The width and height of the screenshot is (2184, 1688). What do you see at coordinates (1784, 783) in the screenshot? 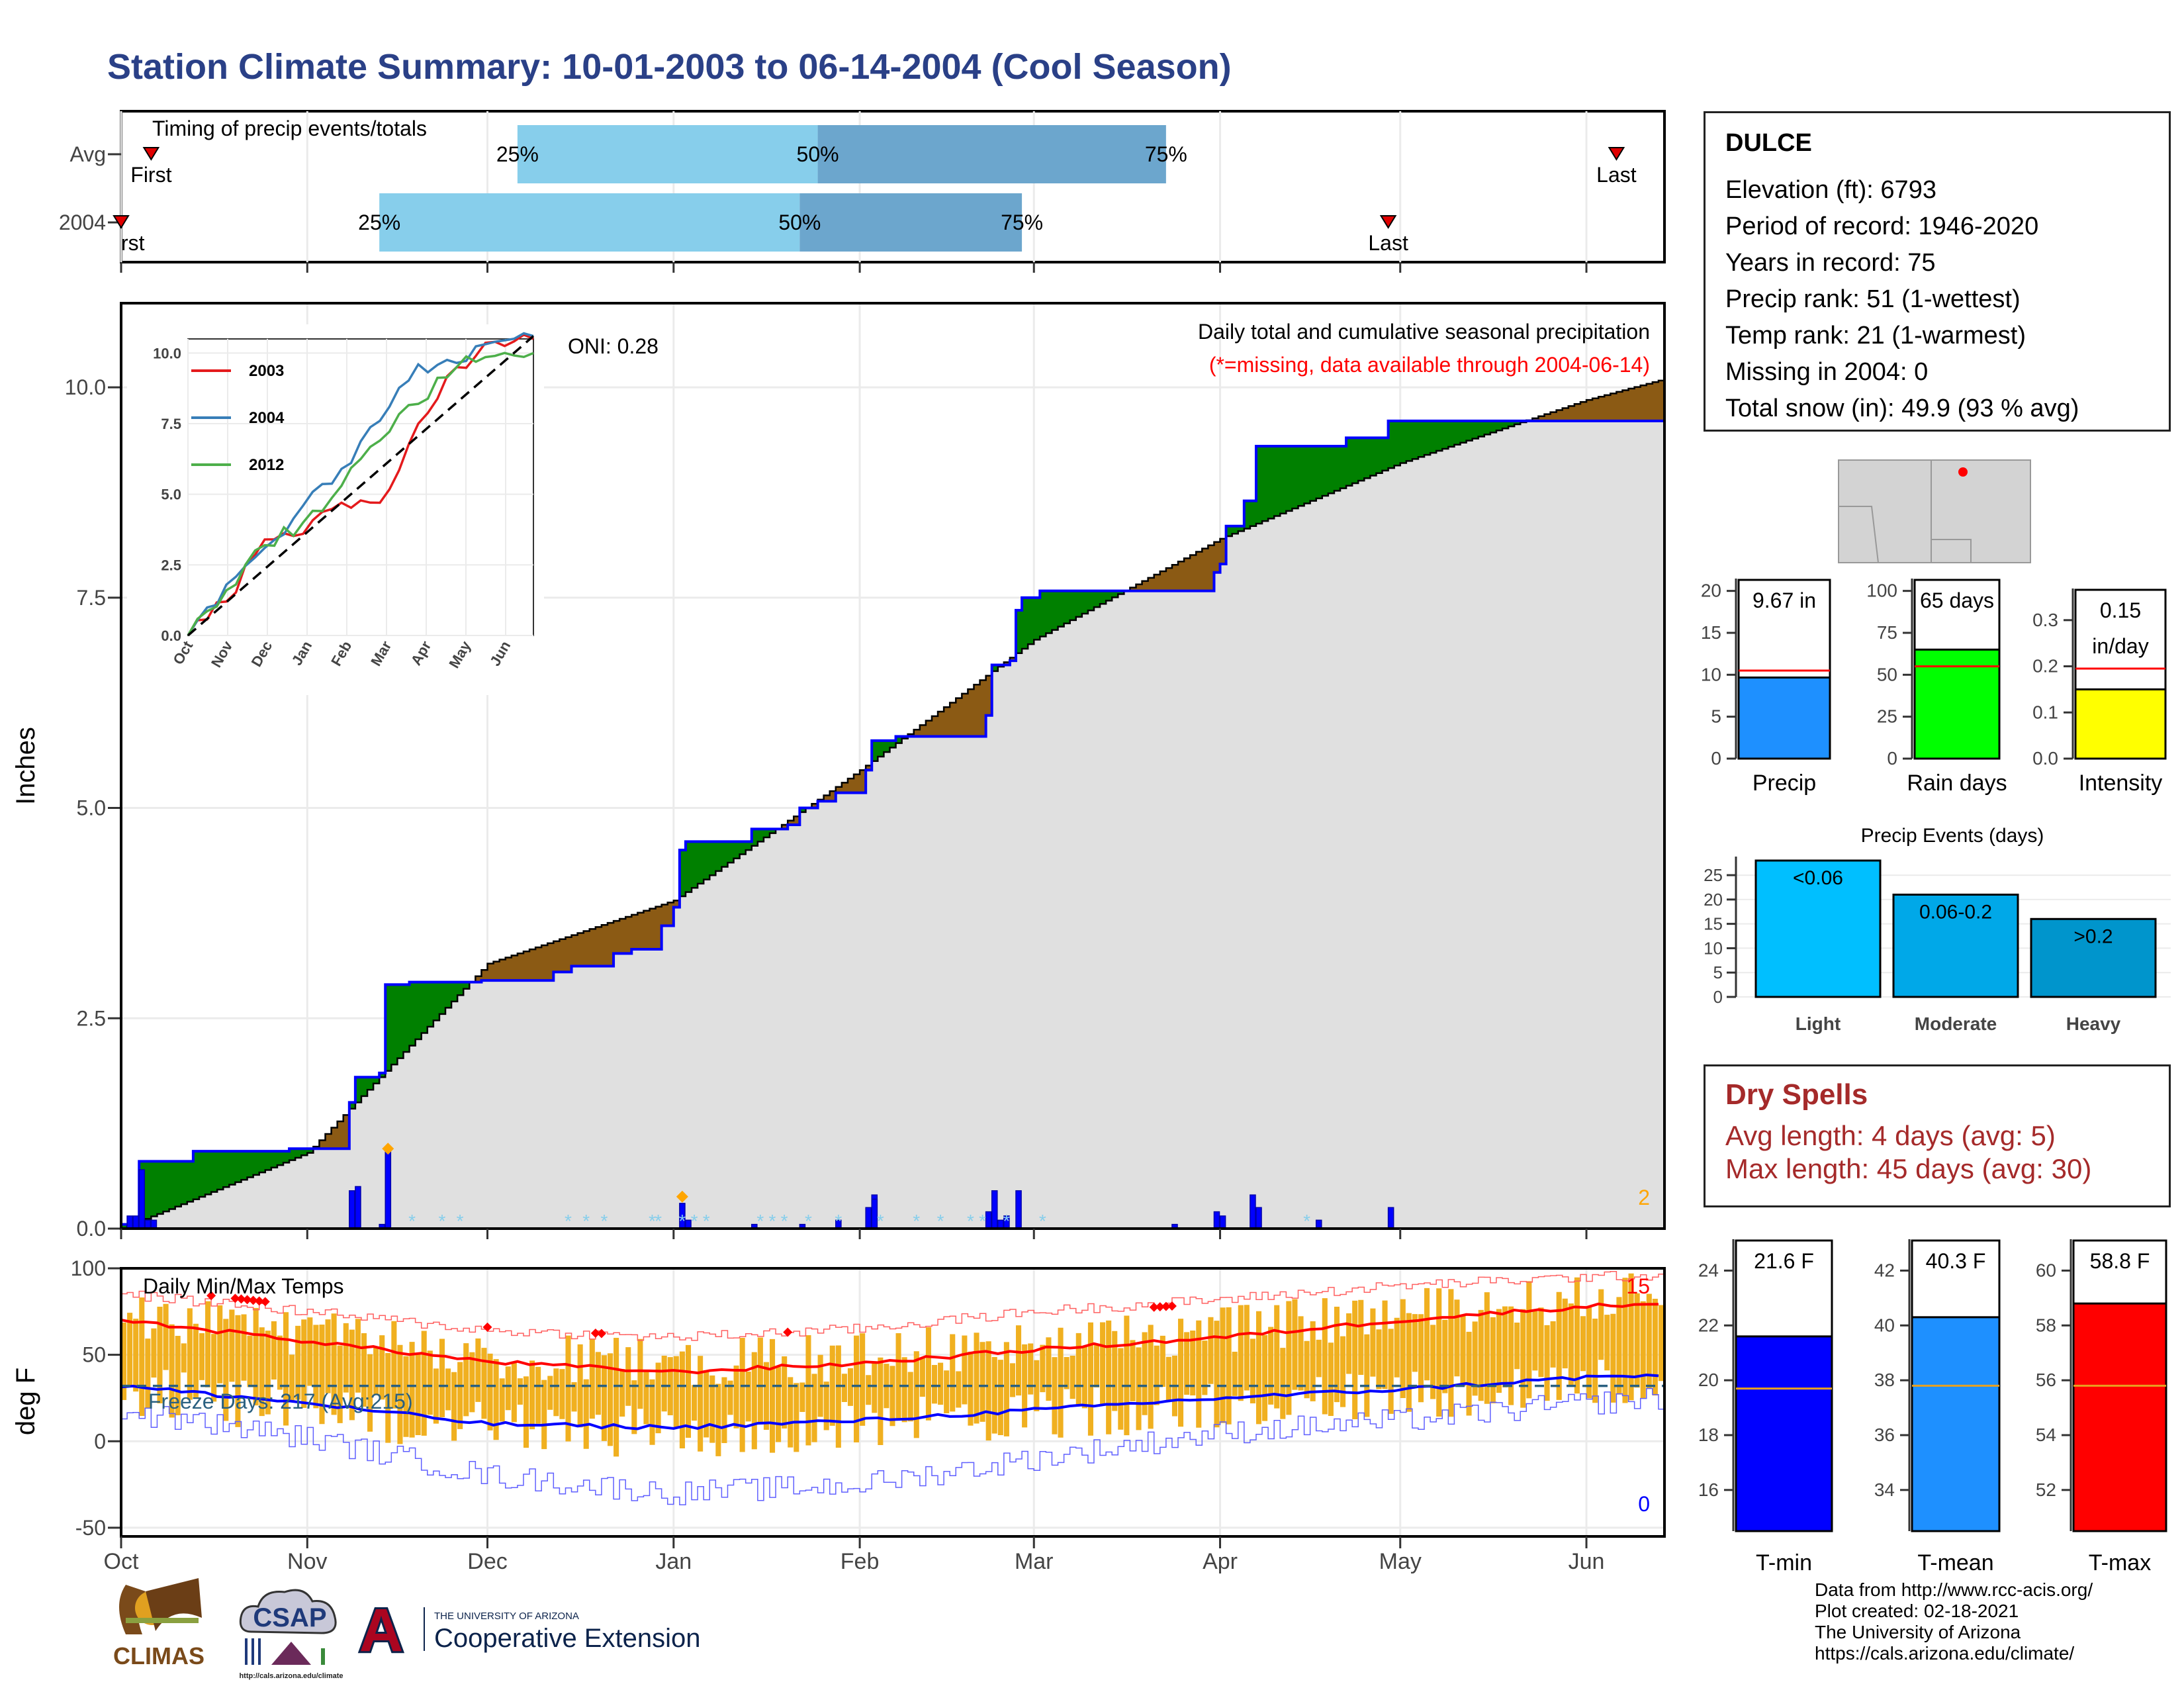
I see `precip_total-category-label: Precip` at bounding box center [1784, 783].